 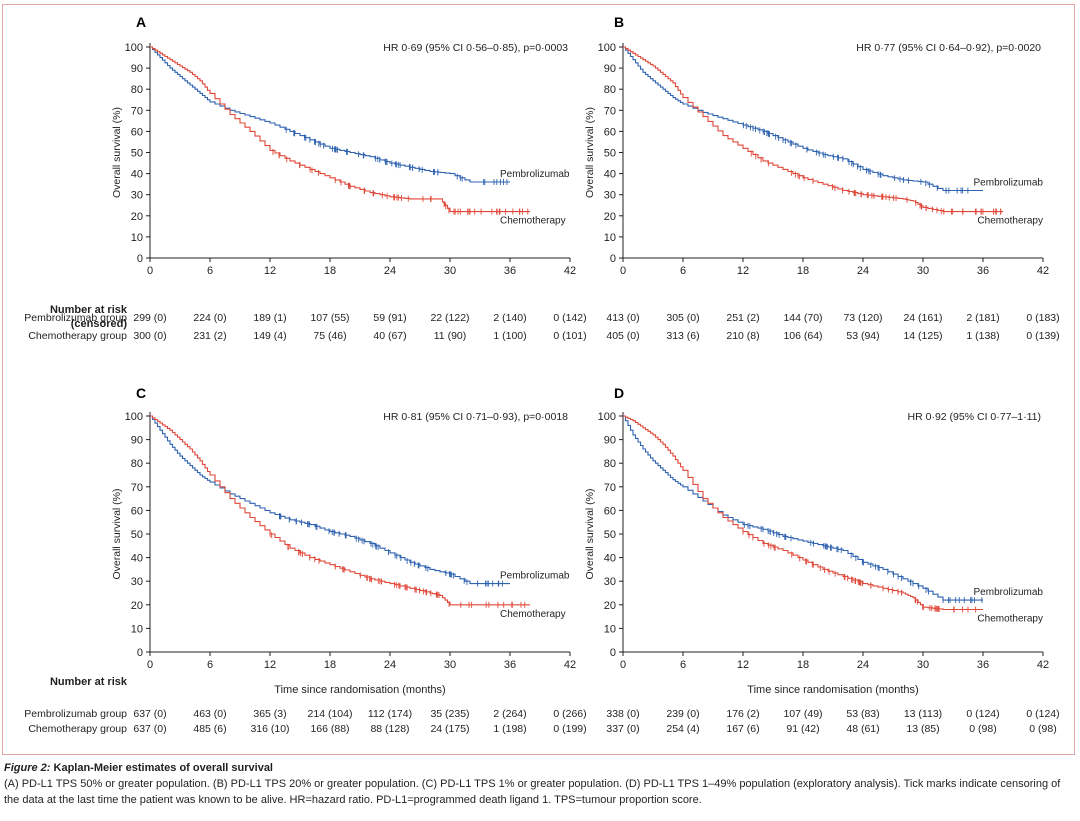 I want to click on x-tick-label: 0, so click(x=150, y=271).